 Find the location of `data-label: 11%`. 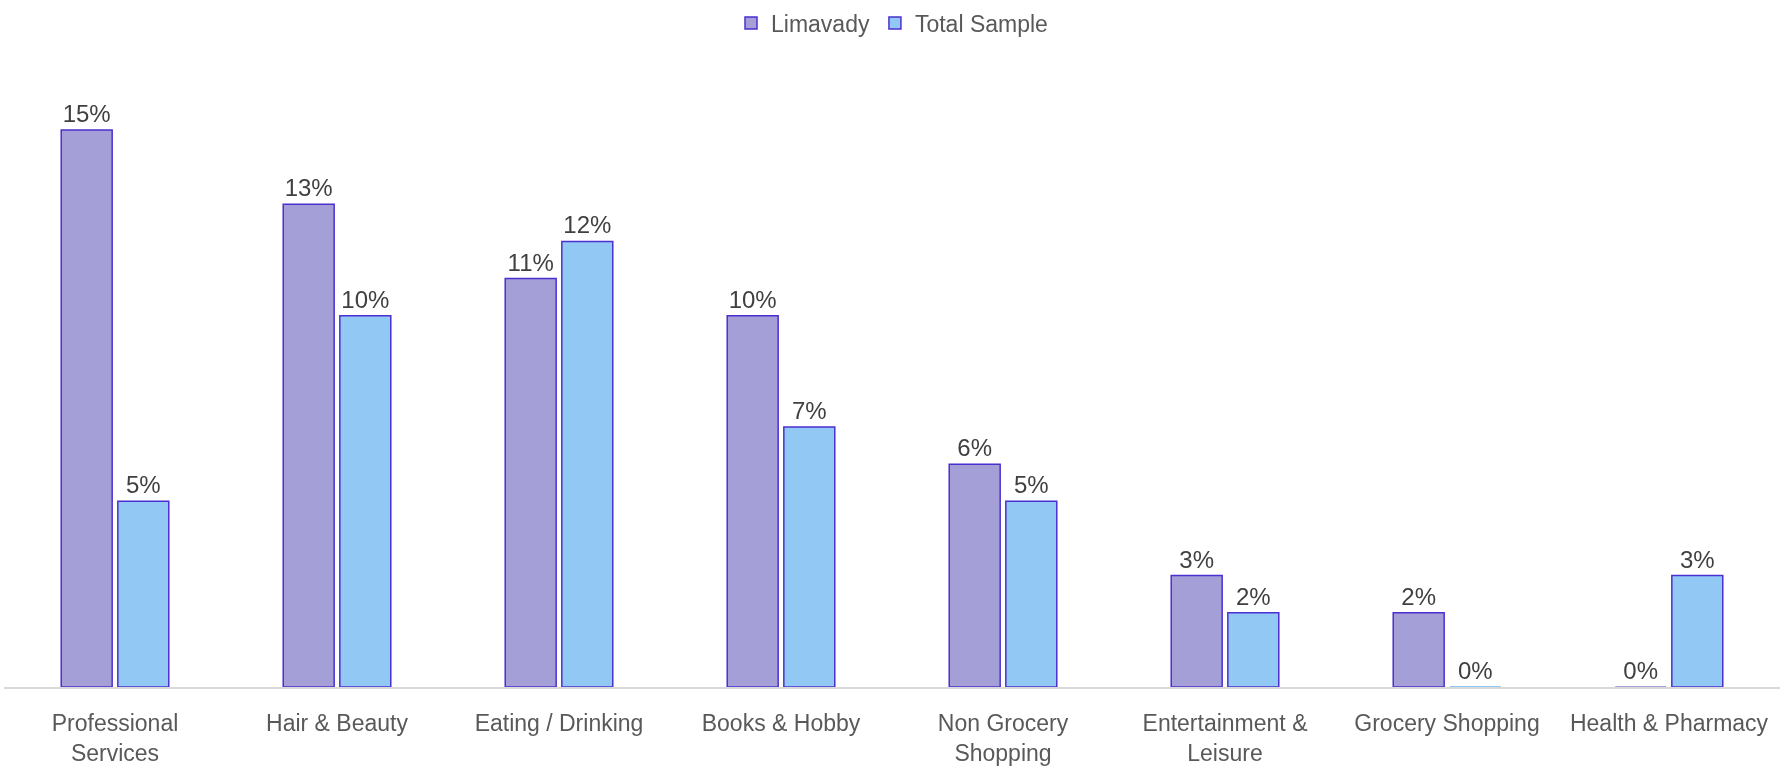

data-label: 11% is located at coordinates (530, 262).